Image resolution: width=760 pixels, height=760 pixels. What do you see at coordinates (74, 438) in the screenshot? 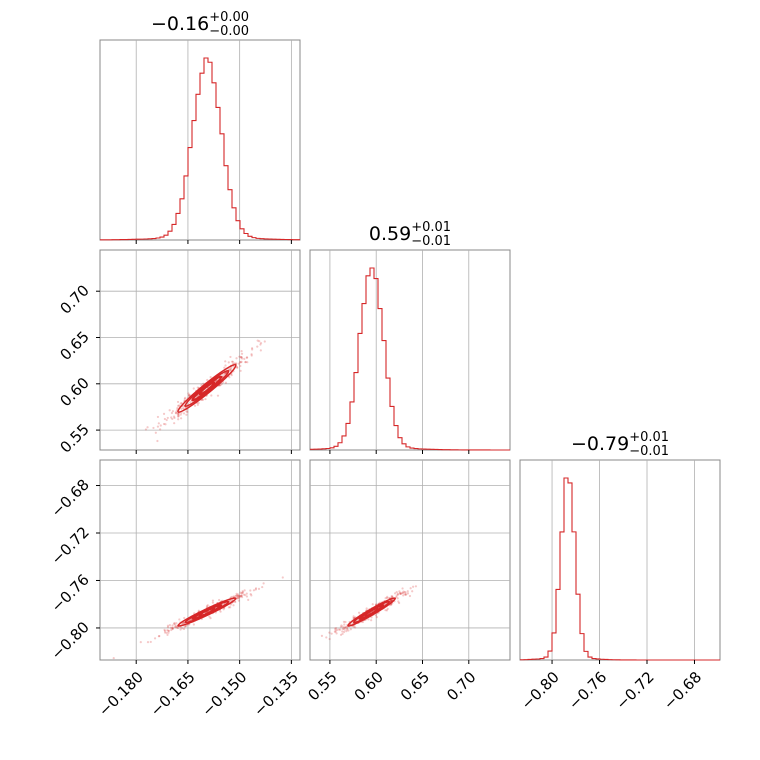
I see `y-tick-label: 0.55` at bounding box center [74, 438].